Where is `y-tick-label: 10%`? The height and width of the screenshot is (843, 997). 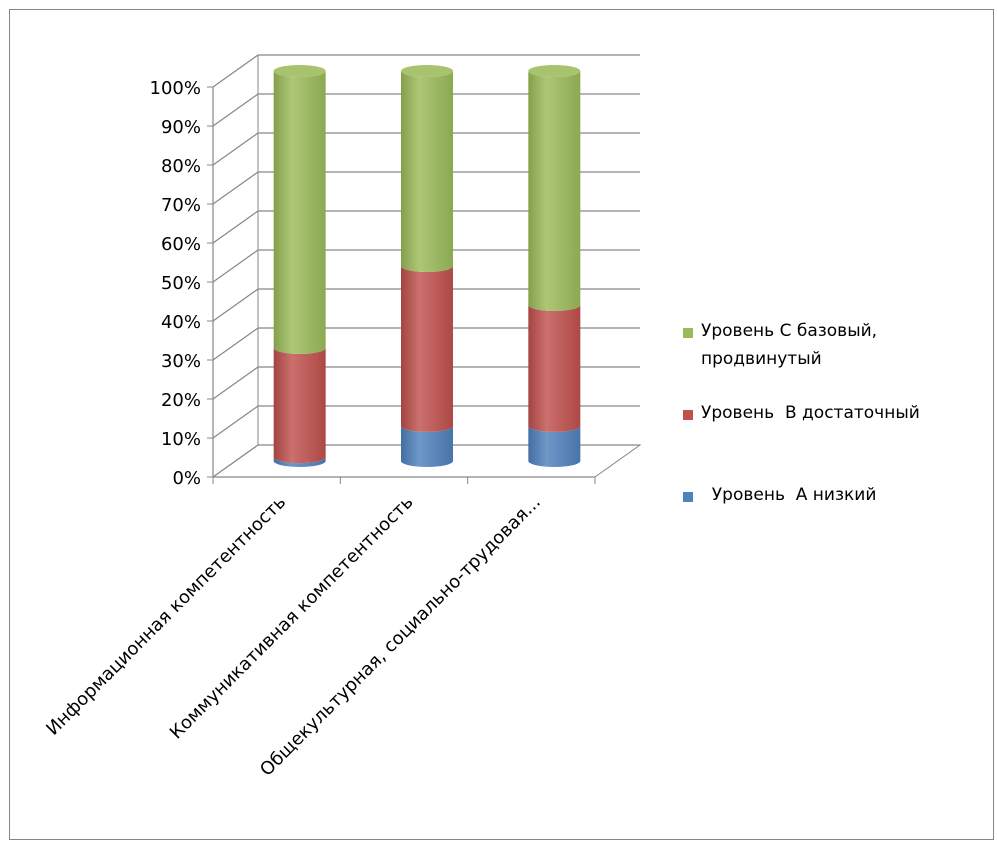
y-tick-label: 10% is located at coordinates (181, 439).